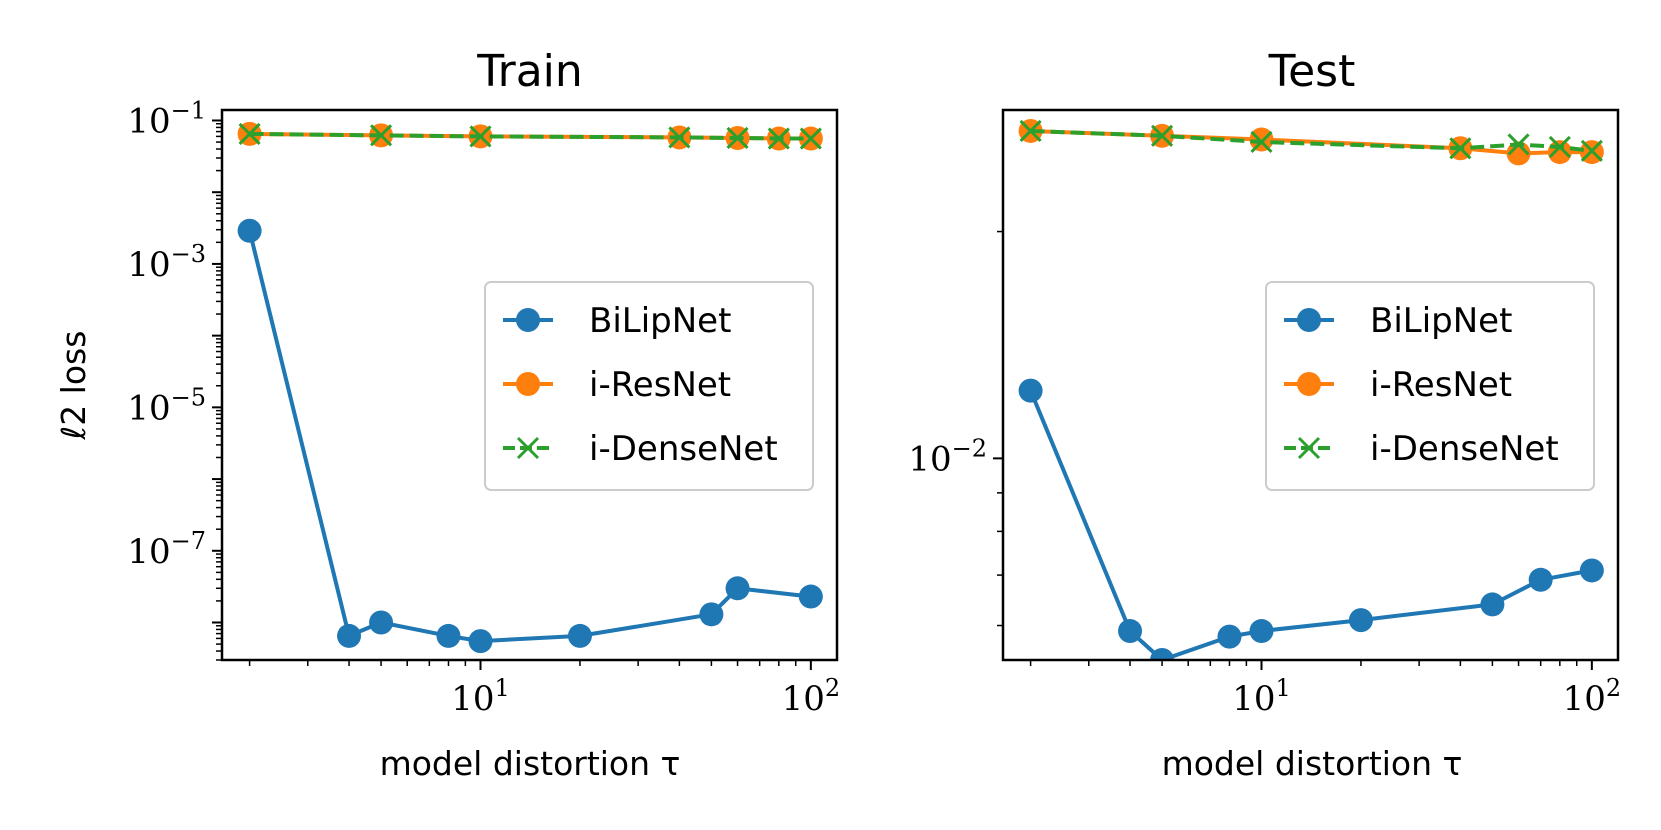 This screenshot has height=830, width=1661. I want to click on y-tick-label: 10⁻⁵, so click(166, 405).